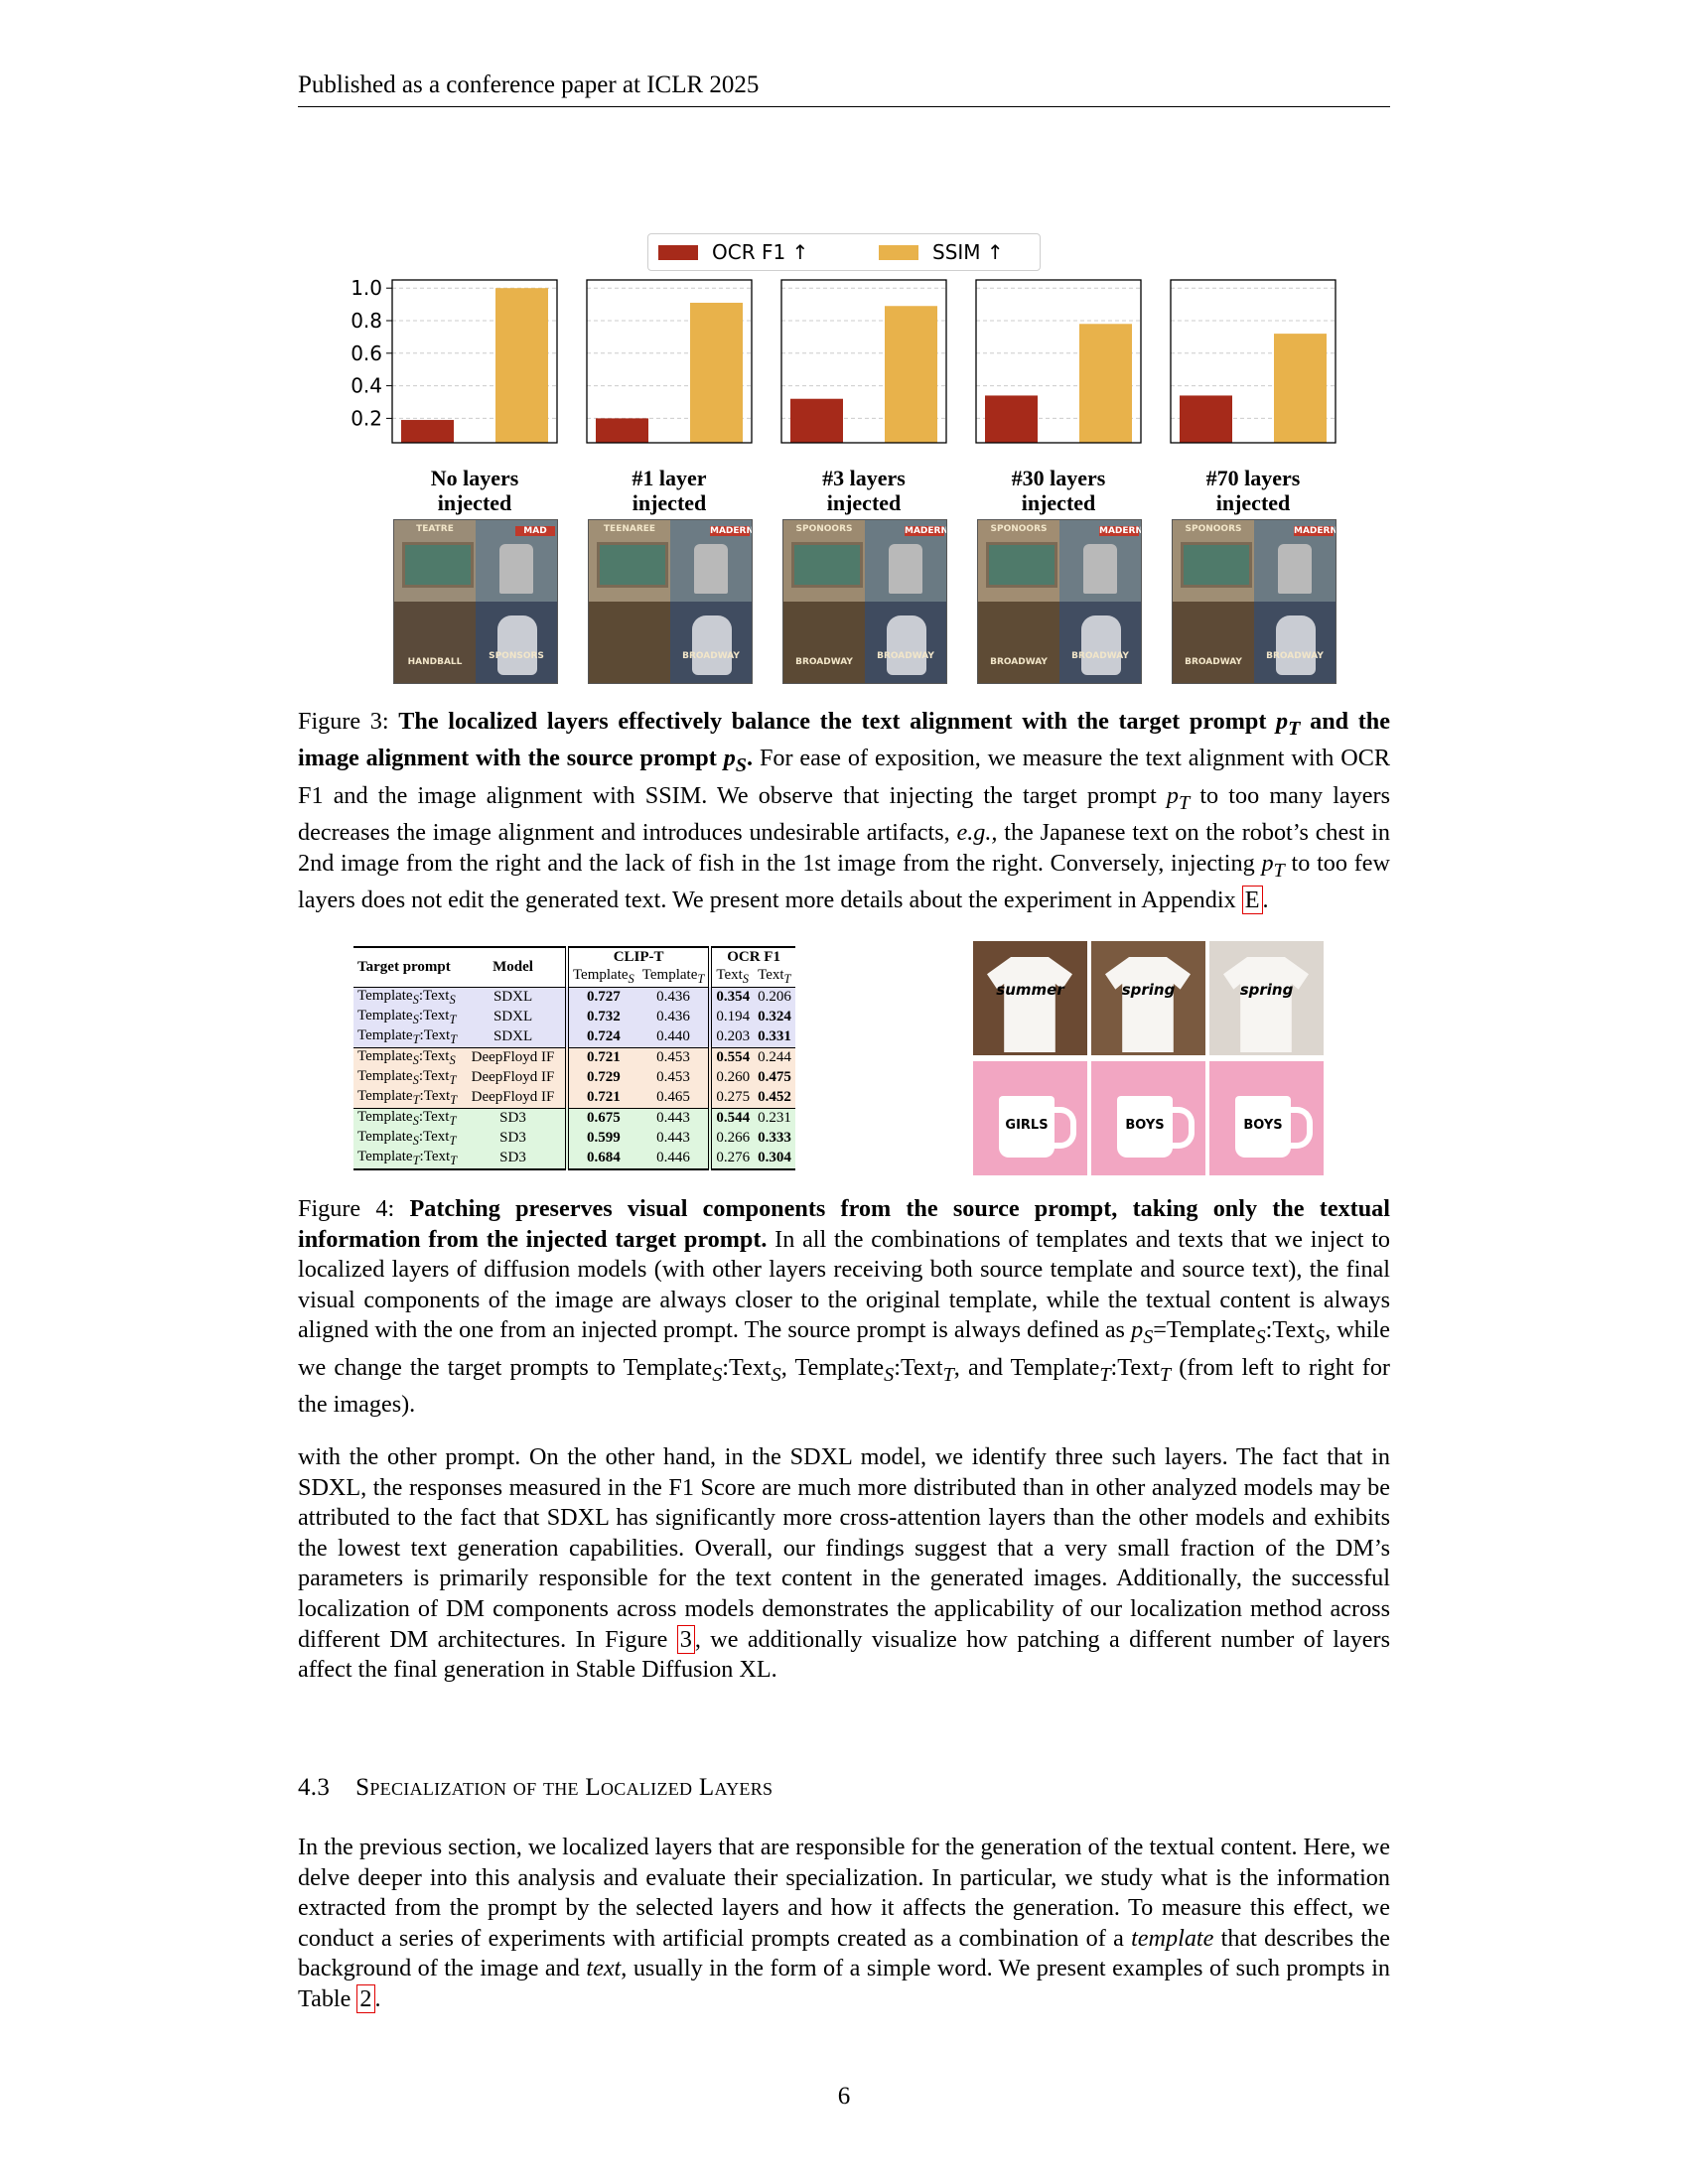 Image resolution: width=1688 pixels, height=2184 pixels. Describe the element at coordinates (731, 531) in the screenshot. I see `image-text: MADERN` at that location.